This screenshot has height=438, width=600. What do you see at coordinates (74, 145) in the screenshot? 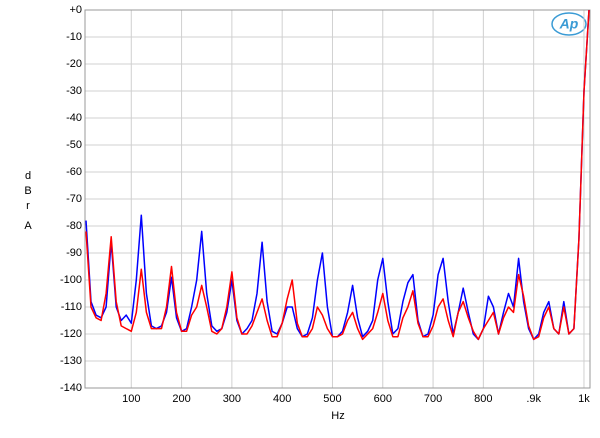
I see `y-tick-label: -50` at bounding box center [74, 145].